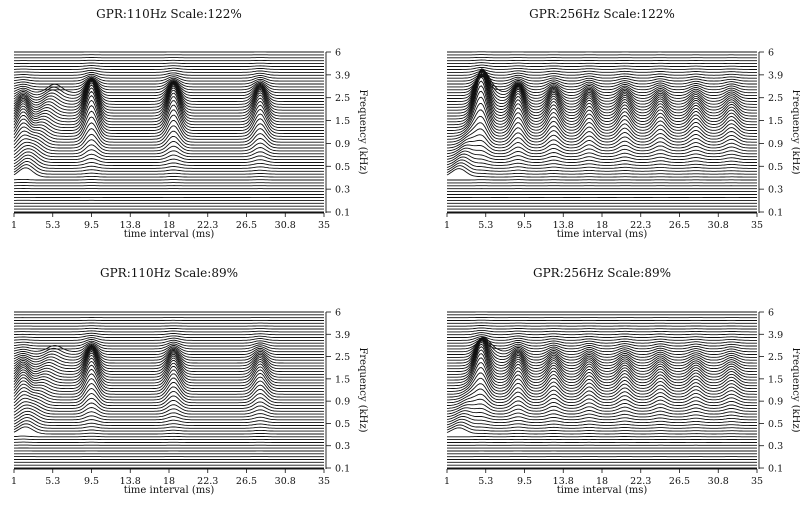 The height and width of the screenshot is (510, 800). Describe the element at coordinates (679, 225) in the screenshot. I see `x-tick-label: 26.5` at that location.